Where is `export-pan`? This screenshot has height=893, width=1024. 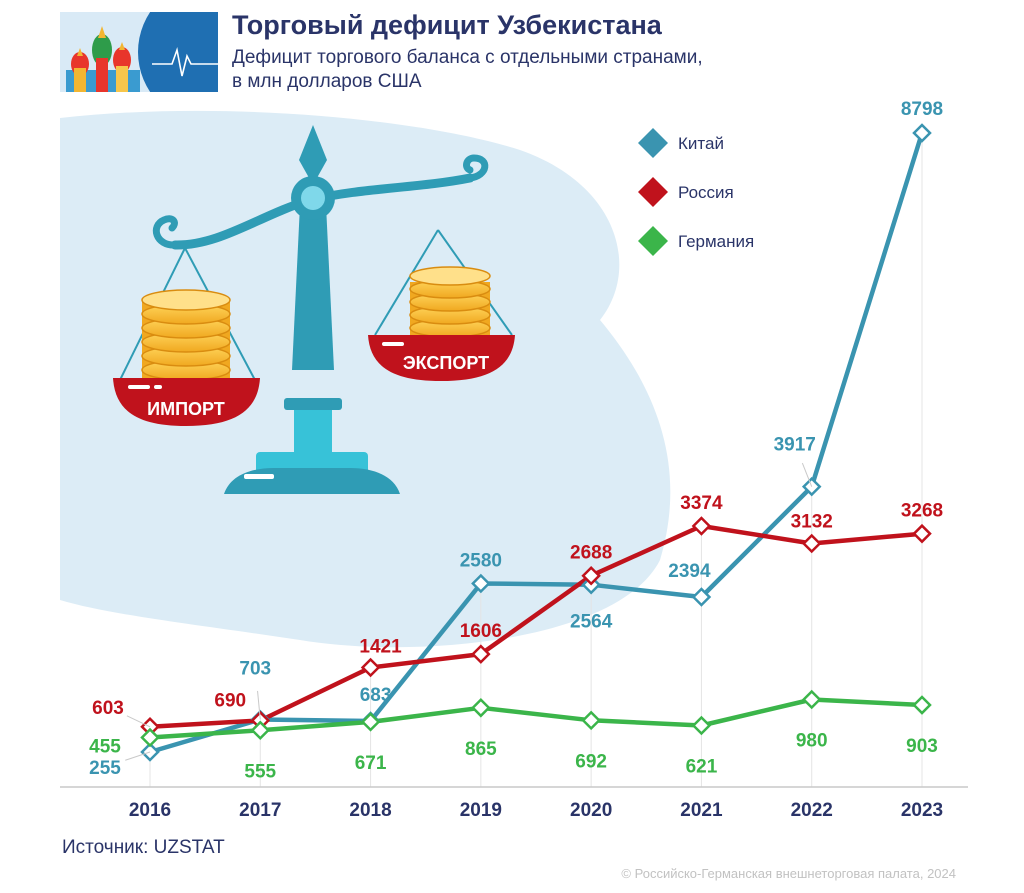 export-pan is located at coordinates (441, 358).